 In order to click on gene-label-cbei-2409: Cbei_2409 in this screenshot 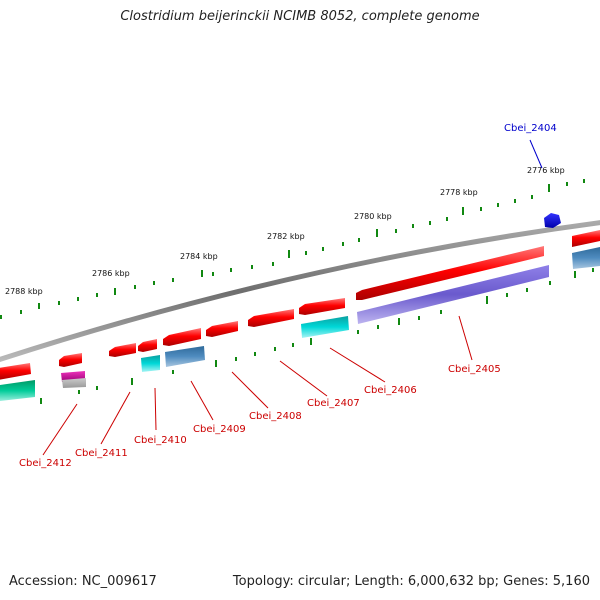, I will do `click(219, 429)`.